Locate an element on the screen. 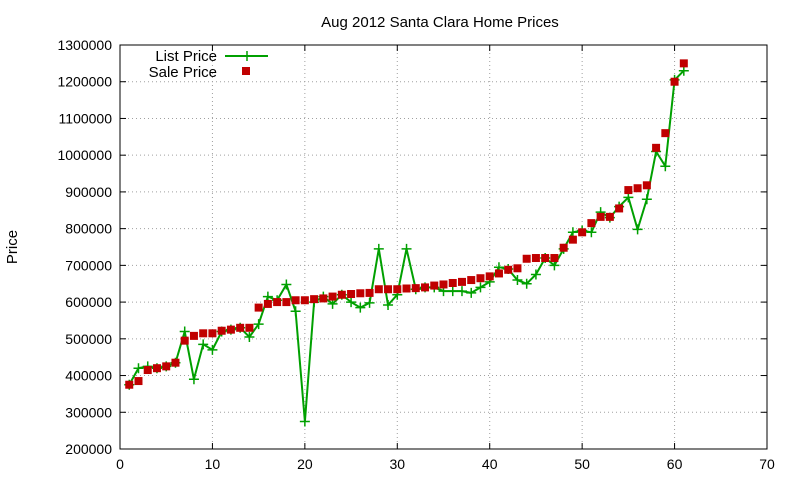 The width and height of the screenshot is (800, 480). y-tick-label: 500000 is located at coordinates (88, 339).